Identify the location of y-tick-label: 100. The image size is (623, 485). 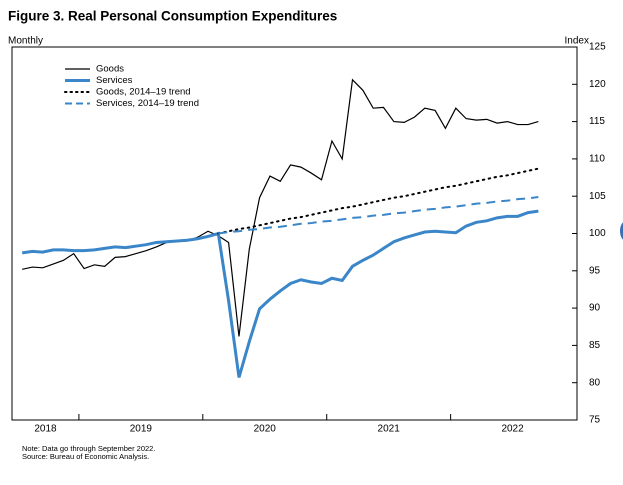
(597, 233).